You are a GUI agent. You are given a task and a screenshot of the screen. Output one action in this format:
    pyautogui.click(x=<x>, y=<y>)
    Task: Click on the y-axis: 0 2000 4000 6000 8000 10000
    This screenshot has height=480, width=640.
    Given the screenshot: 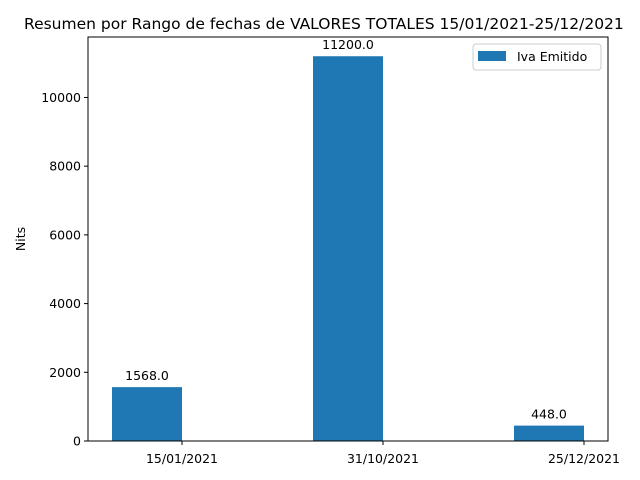 What is the action you would take?
    pyautogui.click(x=64, y=269)
    